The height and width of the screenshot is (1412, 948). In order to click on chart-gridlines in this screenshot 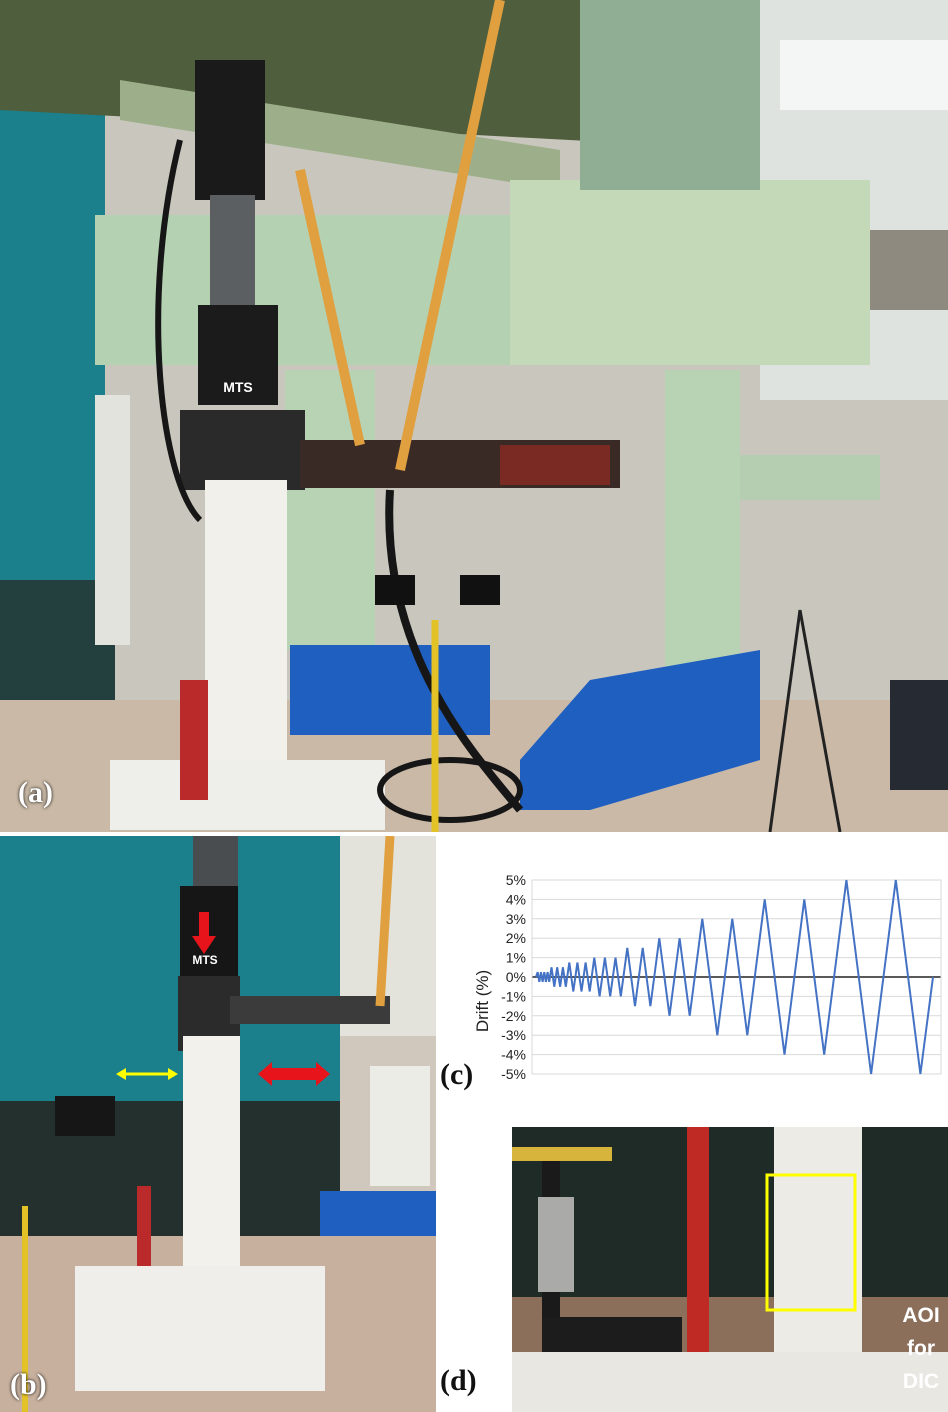, I will do `click(736, 977)`.